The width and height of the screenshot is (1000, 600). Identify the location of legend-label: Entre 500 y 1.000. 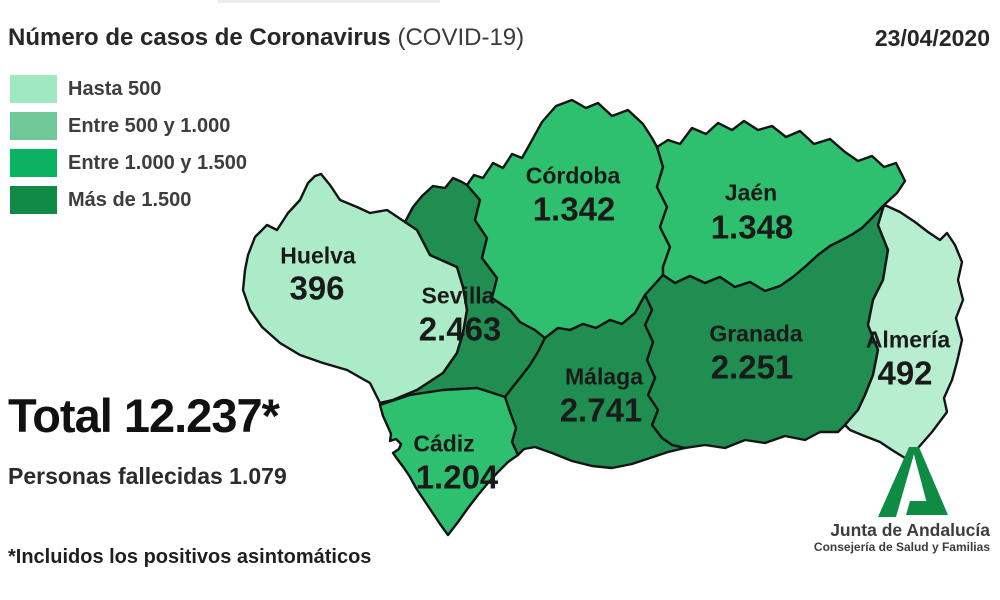
(149, 125).